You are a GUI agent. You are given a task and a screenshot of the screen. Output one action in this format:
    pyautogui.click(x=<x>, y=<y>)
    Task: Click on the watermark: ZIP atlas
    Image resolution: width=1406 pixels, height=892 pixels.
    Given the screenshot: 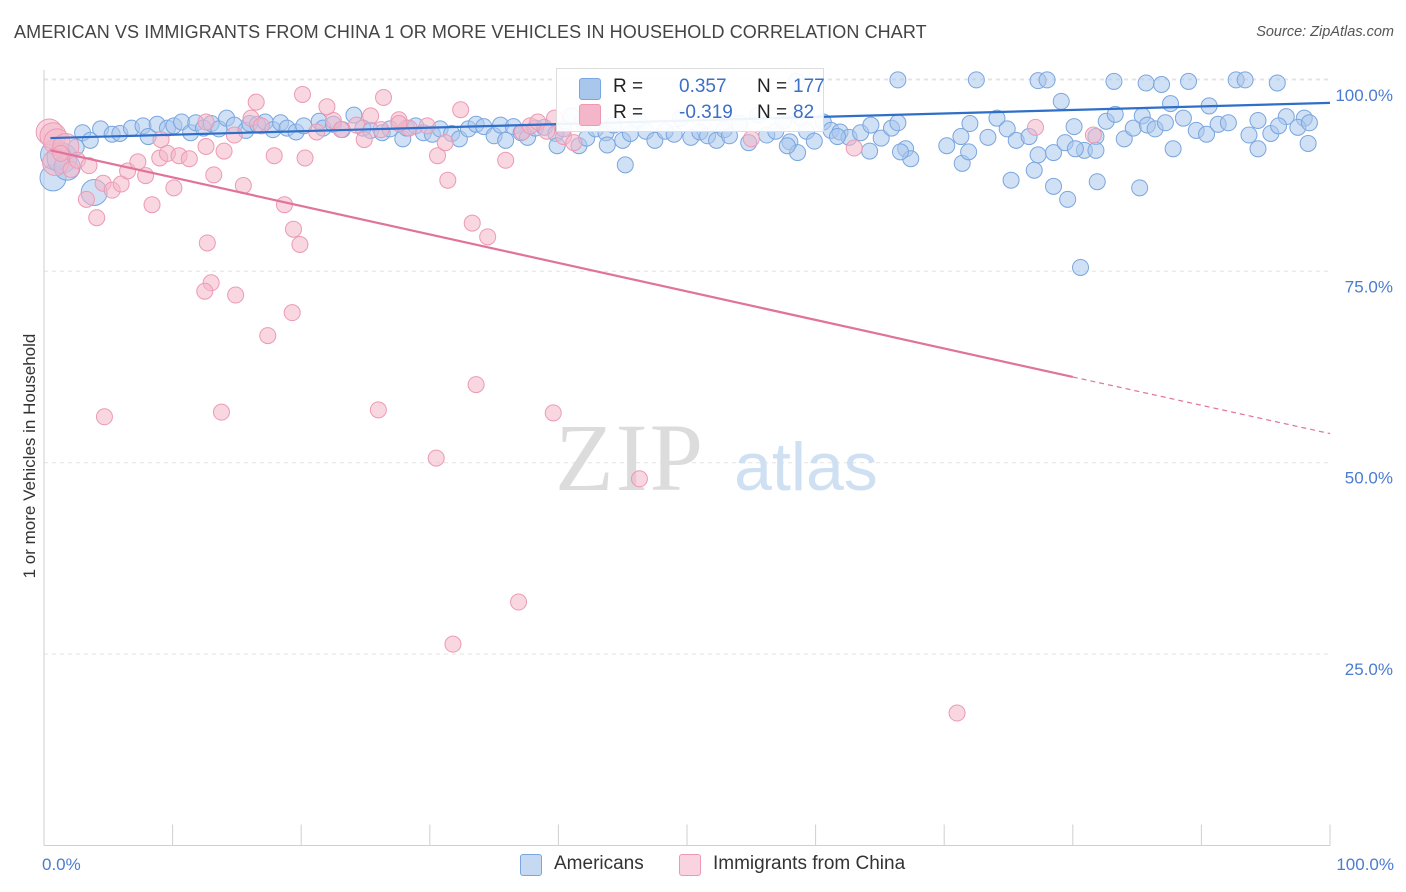 What is the action you would take?
    pyautogui.click(x=716, y=457)
    